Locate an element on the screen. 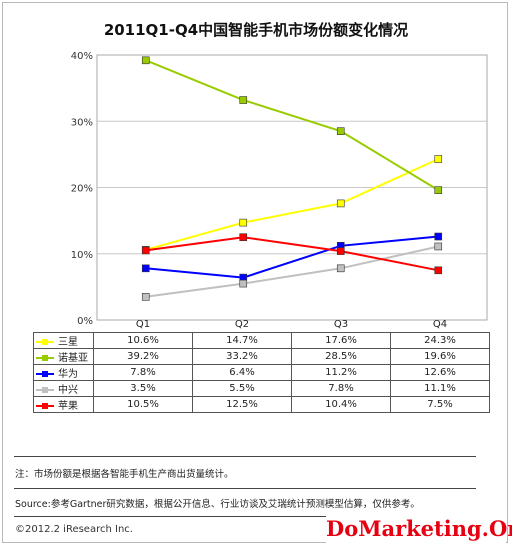 Image resolution: width=512 pixels, height=547 pixels. y-axis-ticks: 0%10%20%30%40% is located at coordinates (82, 189).